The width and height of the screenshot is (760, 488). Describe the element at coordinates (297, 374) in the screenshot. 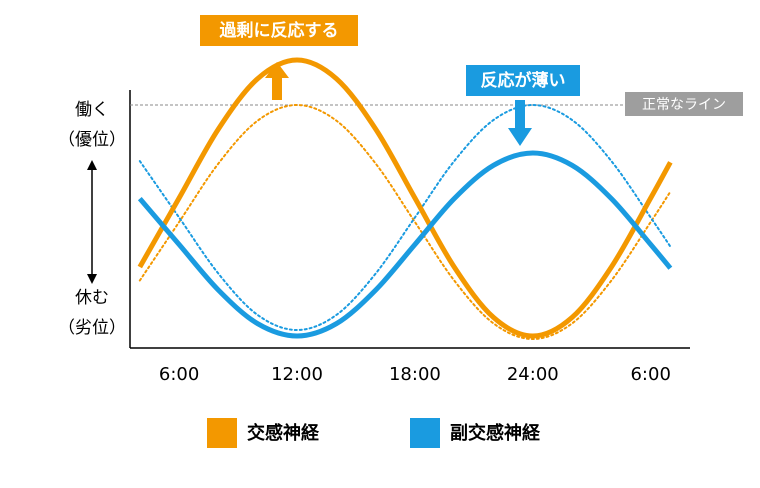

I see `x-tick-label: 12:00` at that location.